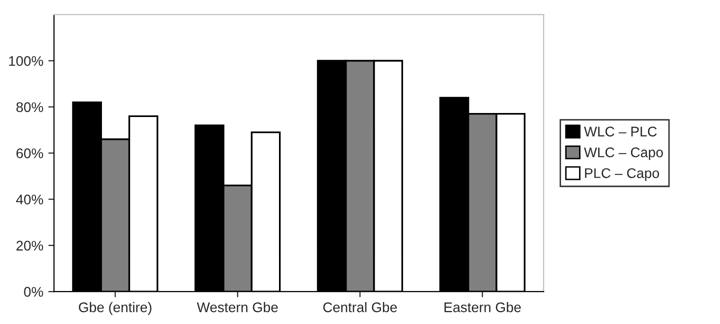 This screenshot has width=720, height=324. I want to click on y-tick-label: 80%, so click(30, 107).